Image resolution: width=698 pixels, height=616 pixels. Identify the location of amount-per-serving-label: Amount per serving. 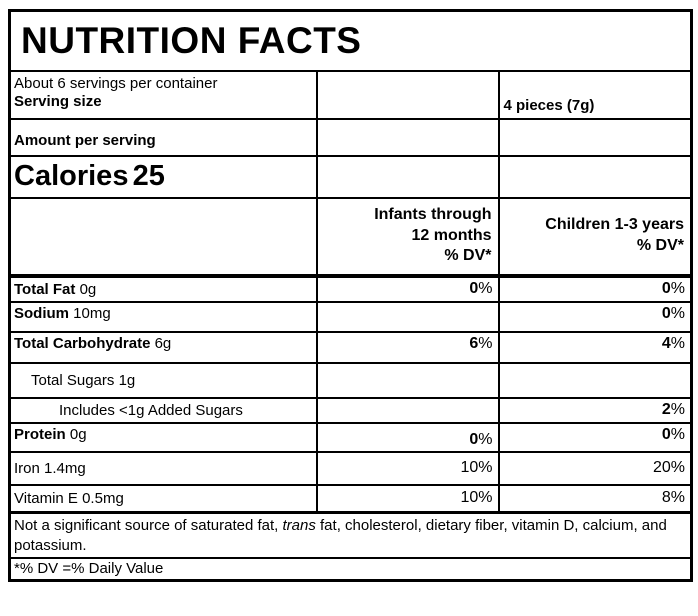
(163, 137).